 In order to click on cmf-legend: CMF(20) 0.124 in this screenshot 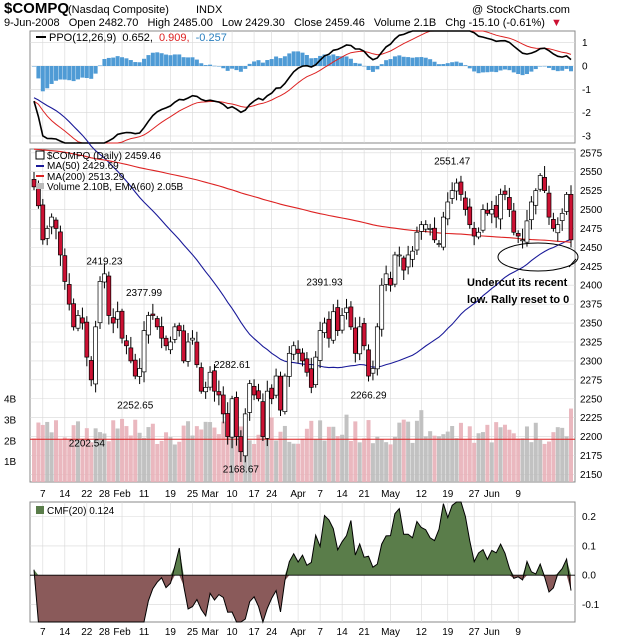, I will do `click(81, 511)`.